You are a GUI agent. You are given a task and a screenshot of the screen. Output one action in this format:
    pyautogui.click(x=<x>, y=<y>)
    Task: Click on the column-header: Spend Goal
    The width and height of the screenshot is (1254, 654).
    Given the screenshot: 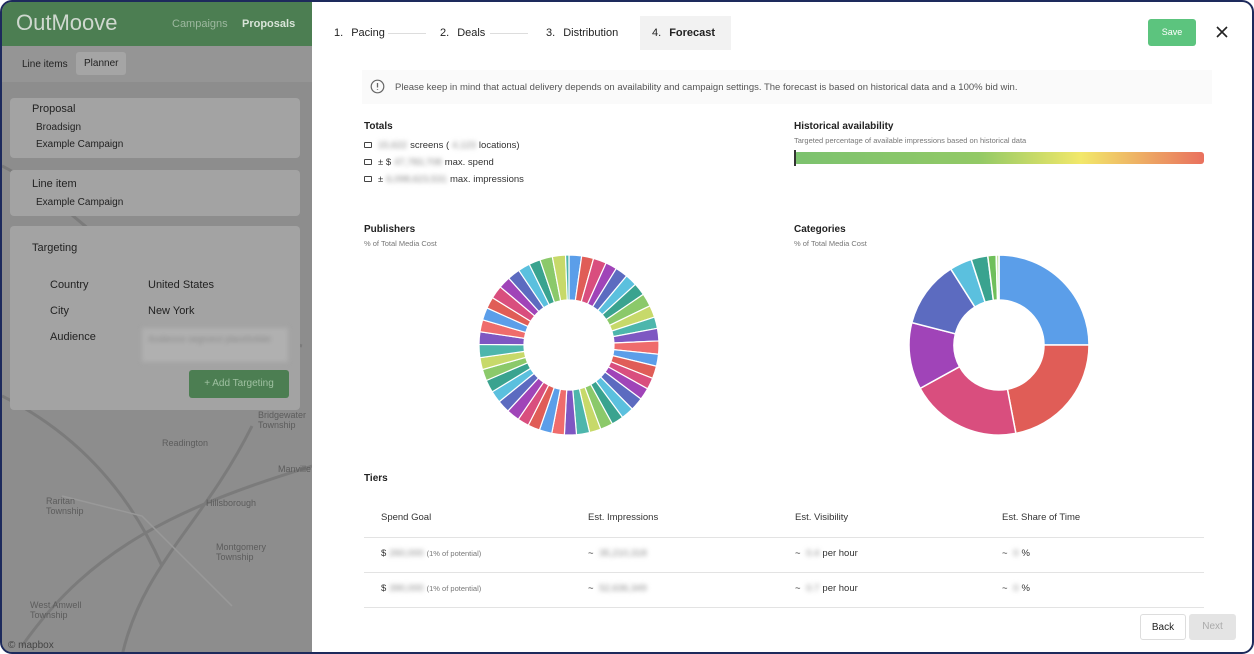 What is the action you would take?
    pyautogui.click(x=406, y=517)
    